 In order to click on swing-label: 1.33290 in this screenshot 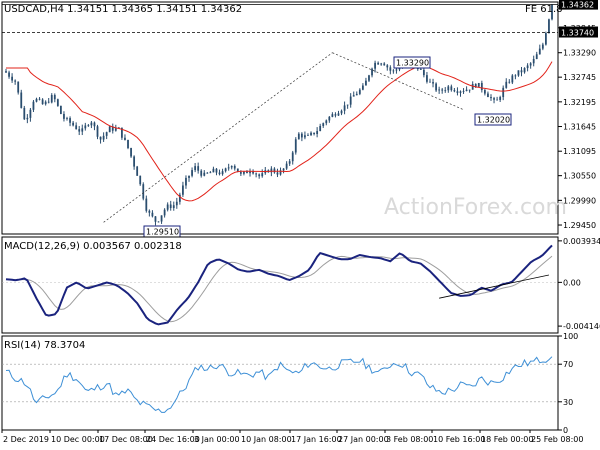, I will do `click(412, 63)`.